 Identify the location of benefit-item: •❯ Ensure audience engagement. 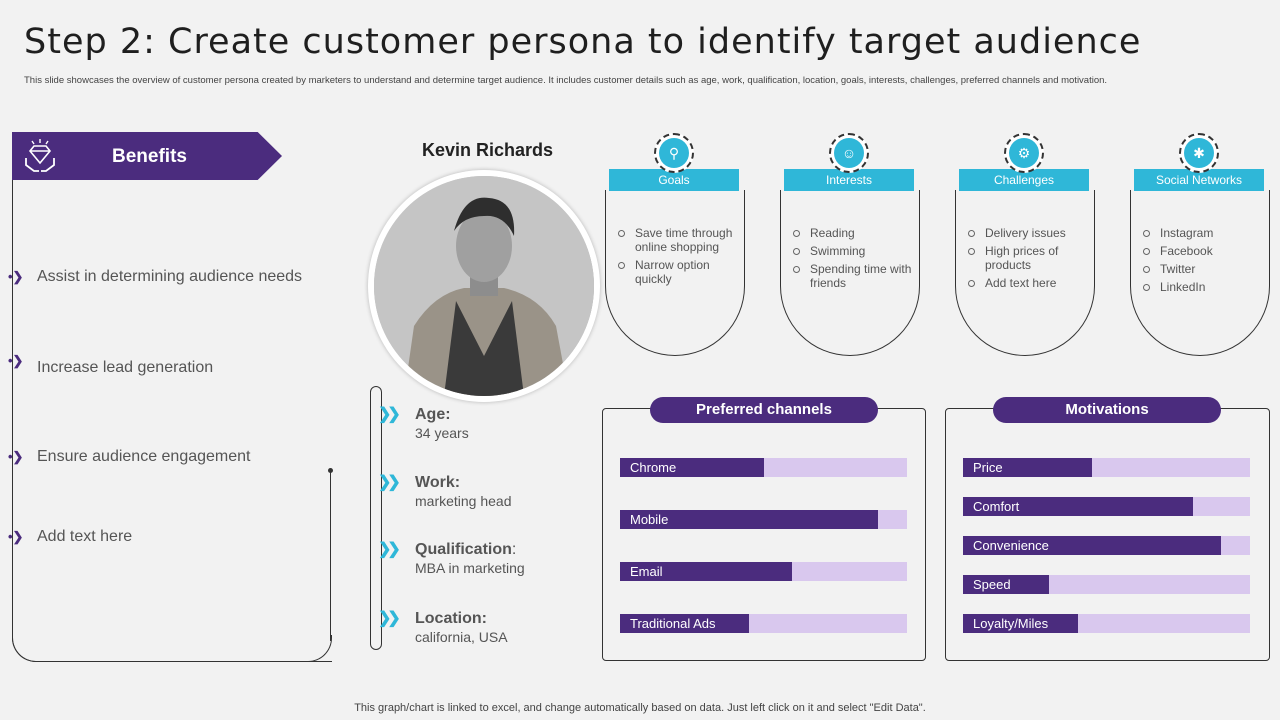
(129, 456).